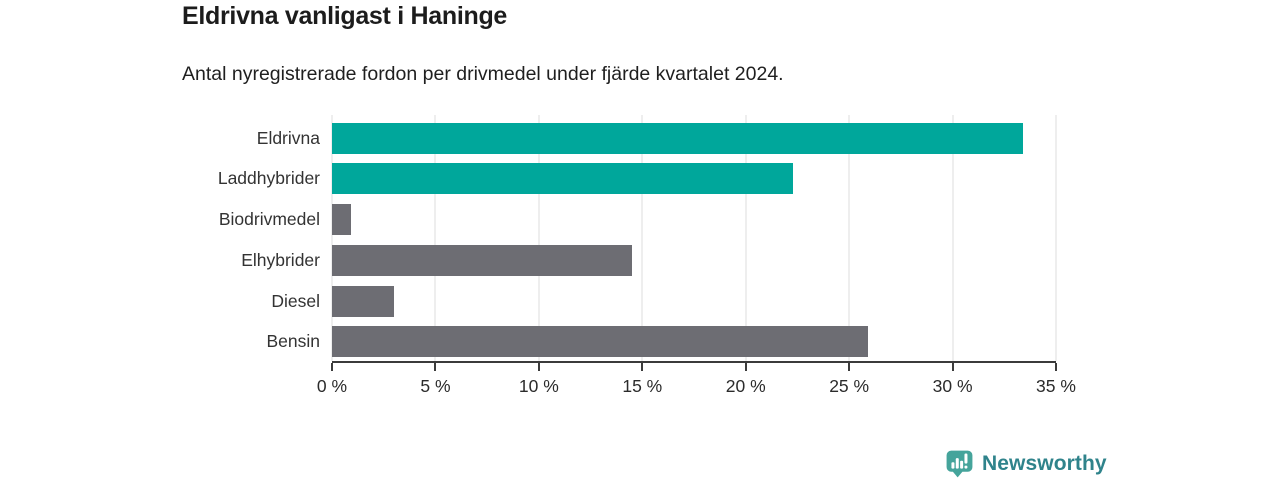 Image resolution: width=1280 pixels, height=480 pixels. I want to click on bar-row: Bensin, so click(640, 342).